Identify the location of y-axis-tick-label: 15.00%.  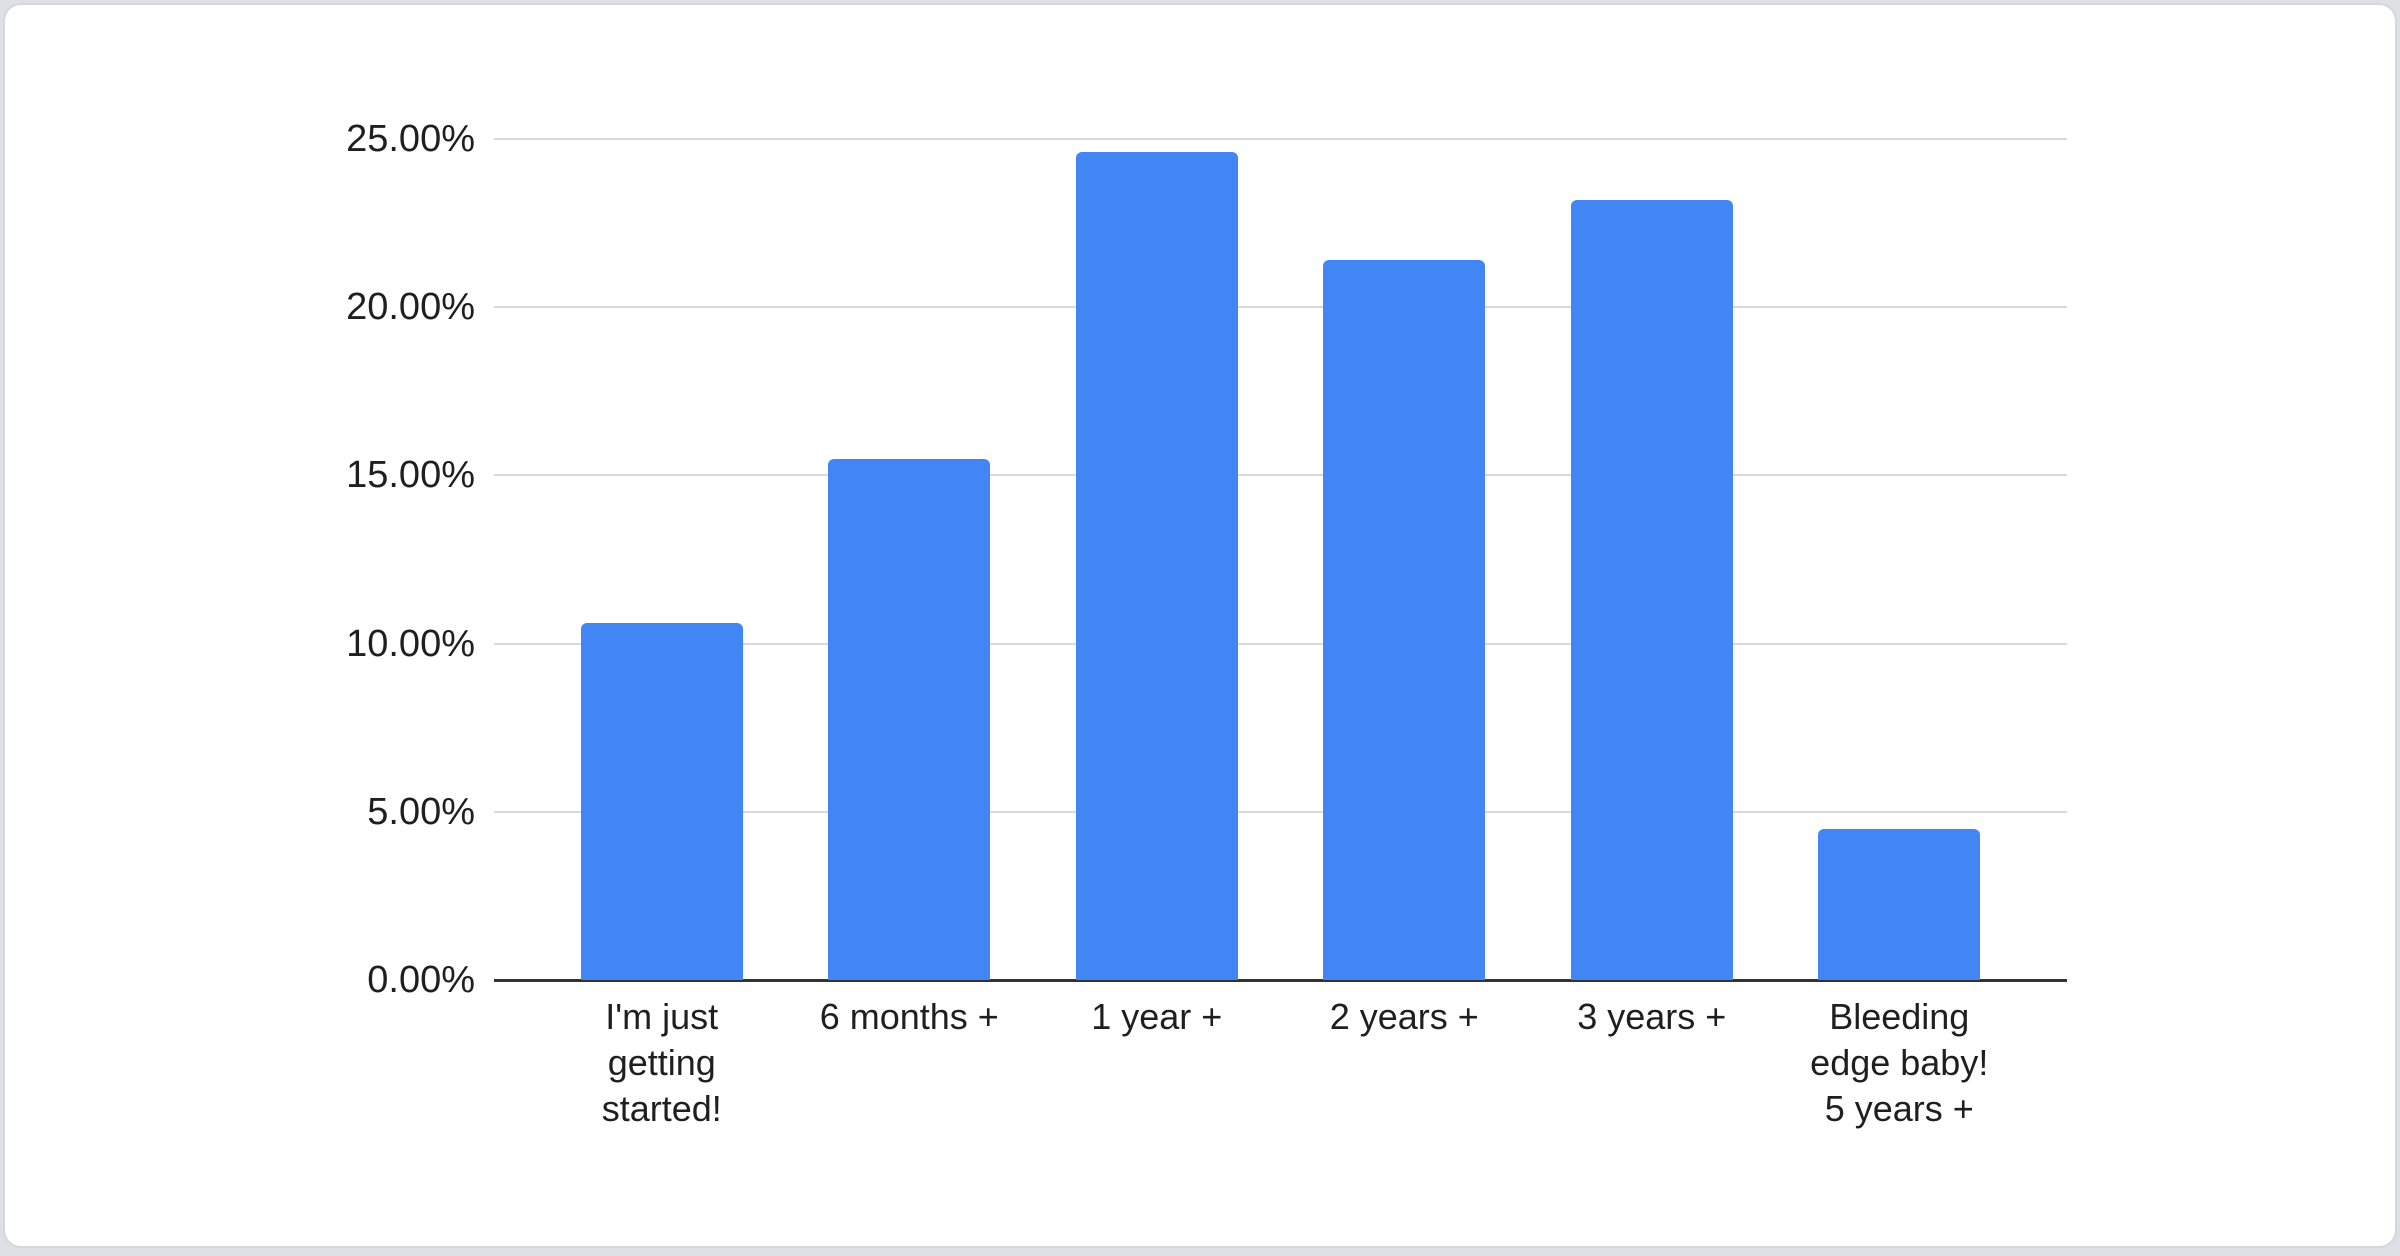
(410, 475).